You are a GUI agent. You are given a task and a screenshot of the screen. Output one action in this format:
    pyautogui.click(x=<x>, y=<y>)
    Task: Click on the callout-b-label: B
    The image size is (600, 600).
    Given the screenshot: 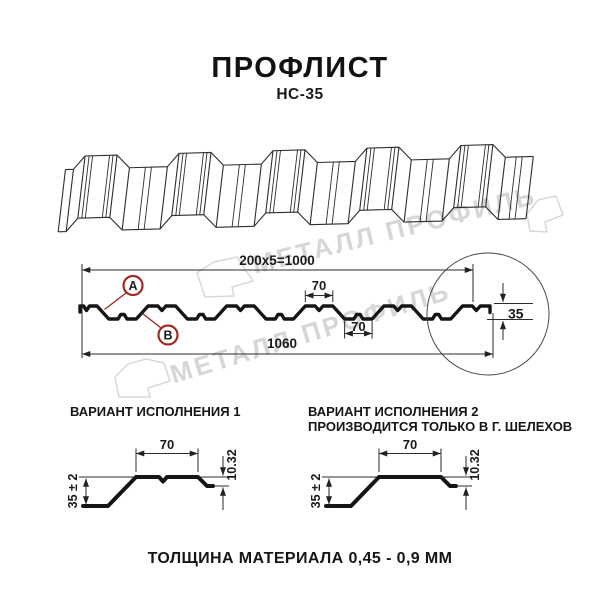 What is the action you would take?
    pyautogui.click(x=167, y=336)
    